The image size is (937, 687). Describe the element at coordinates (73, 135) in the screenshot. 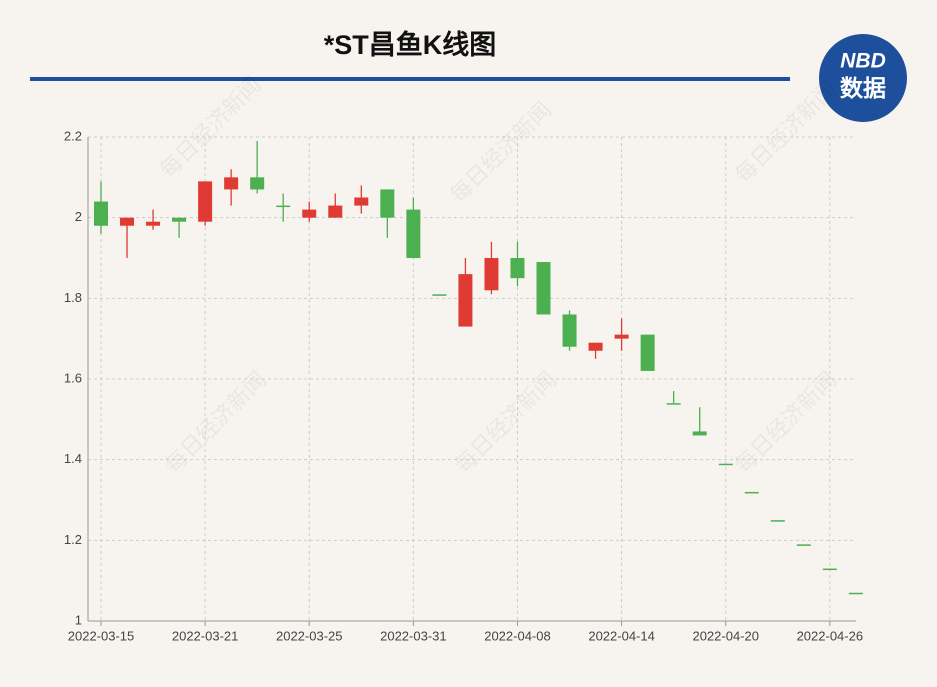

I see `y-tick-label: 2.2` at that location.